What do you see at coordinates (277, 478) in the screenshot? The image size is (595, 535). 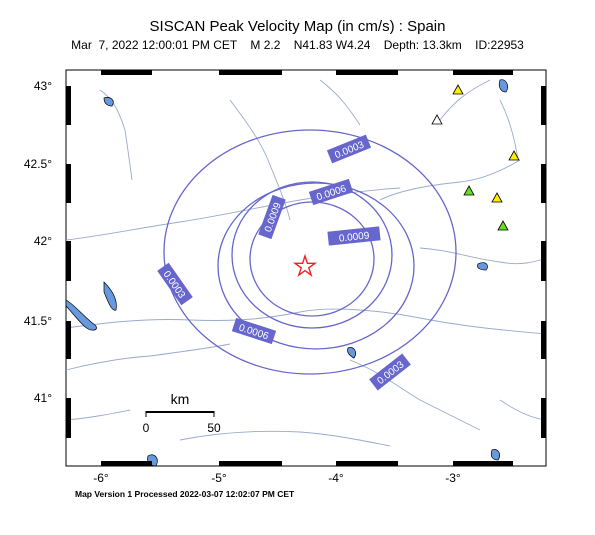 I see `longitude-labels: -6° -5° -4° -3°` at bounding box center [277, 478].